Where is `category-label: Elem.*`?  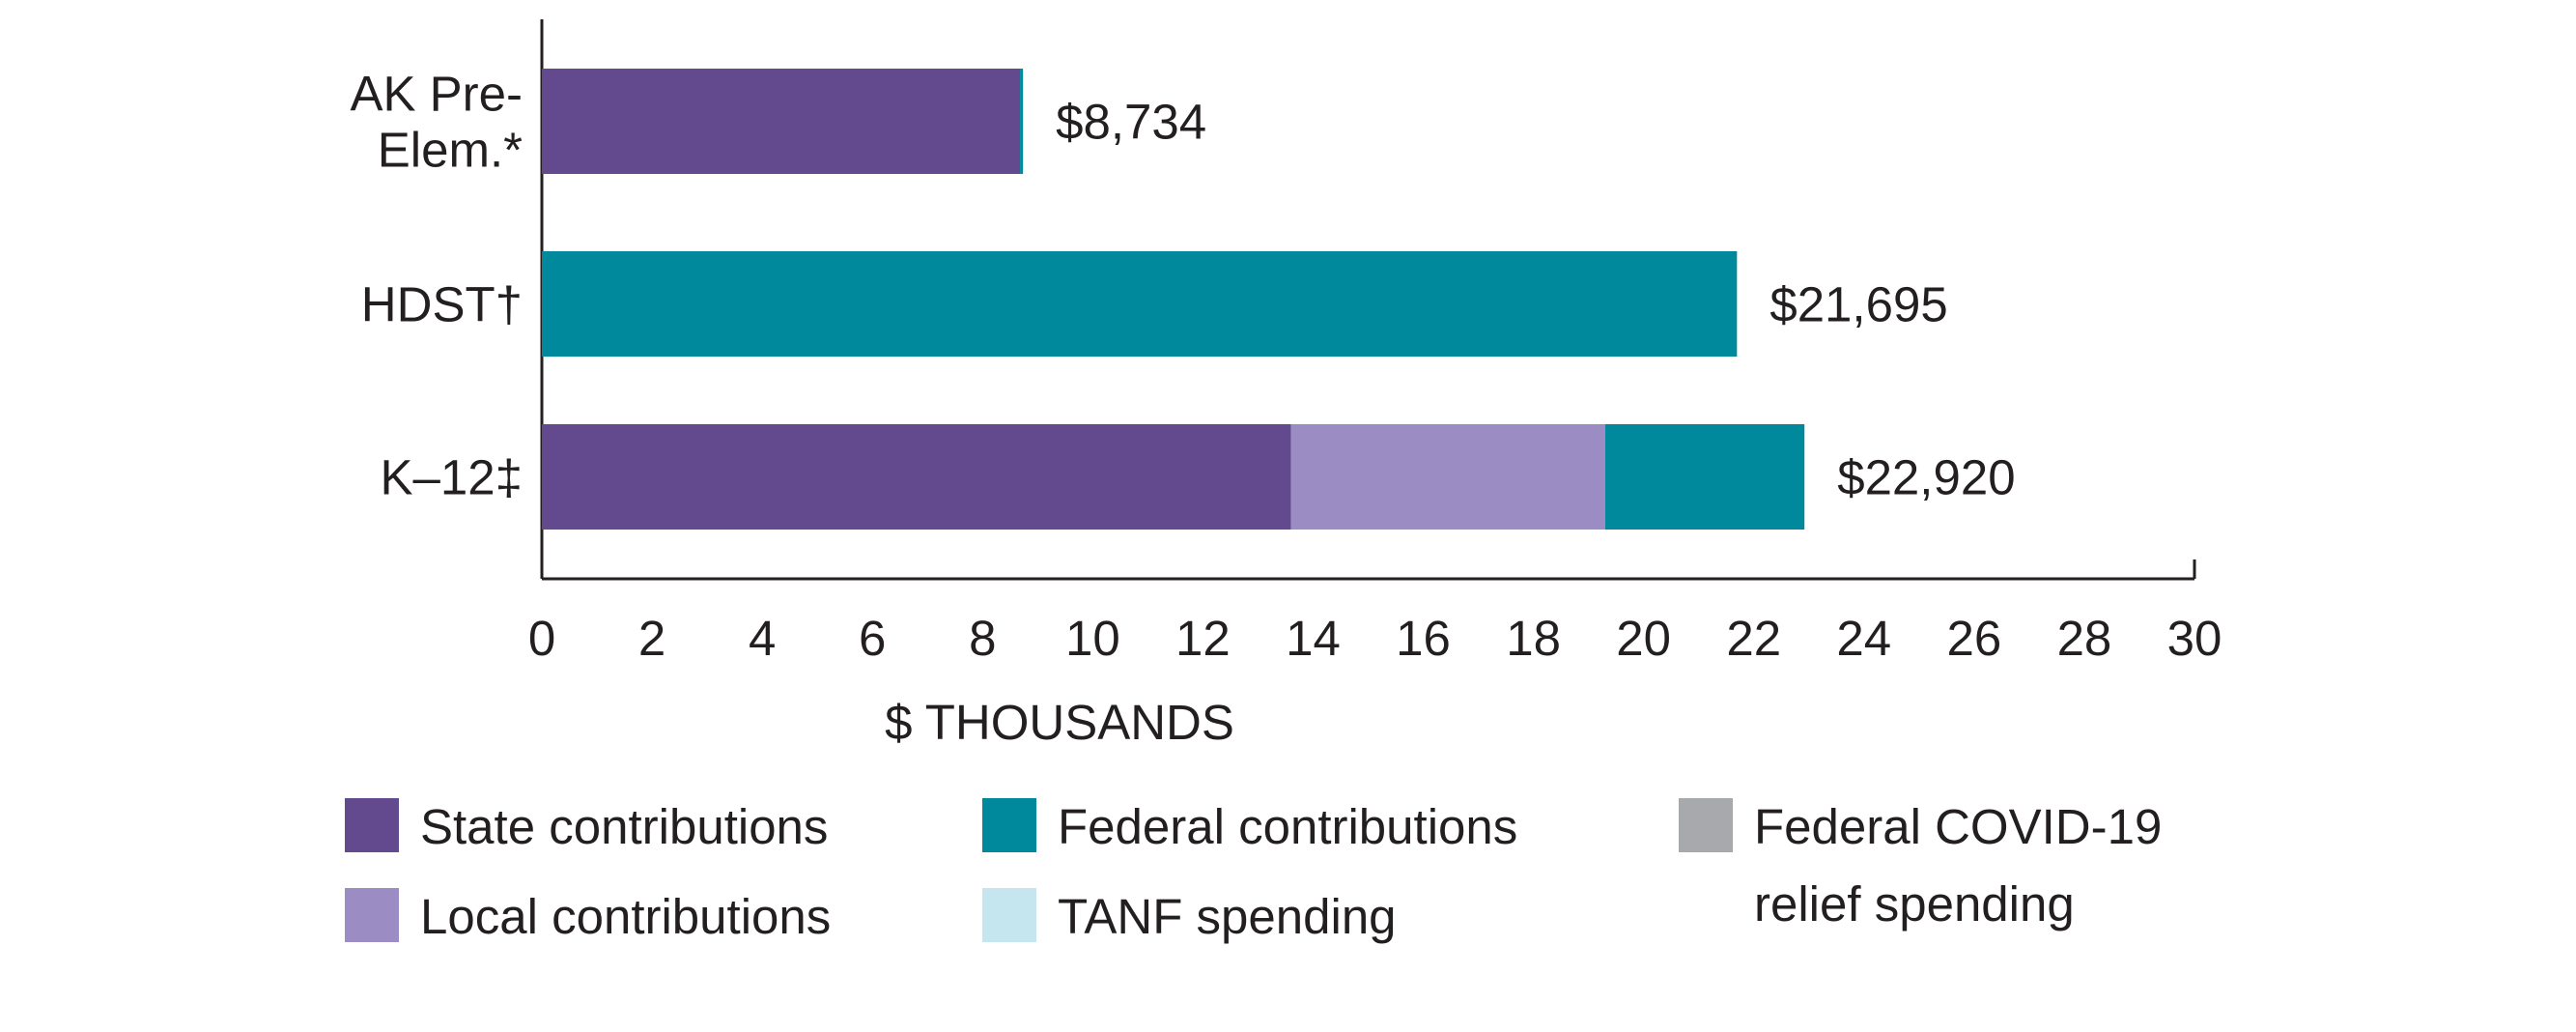
category-label: Elem.* is located at coordinates (450, 150).